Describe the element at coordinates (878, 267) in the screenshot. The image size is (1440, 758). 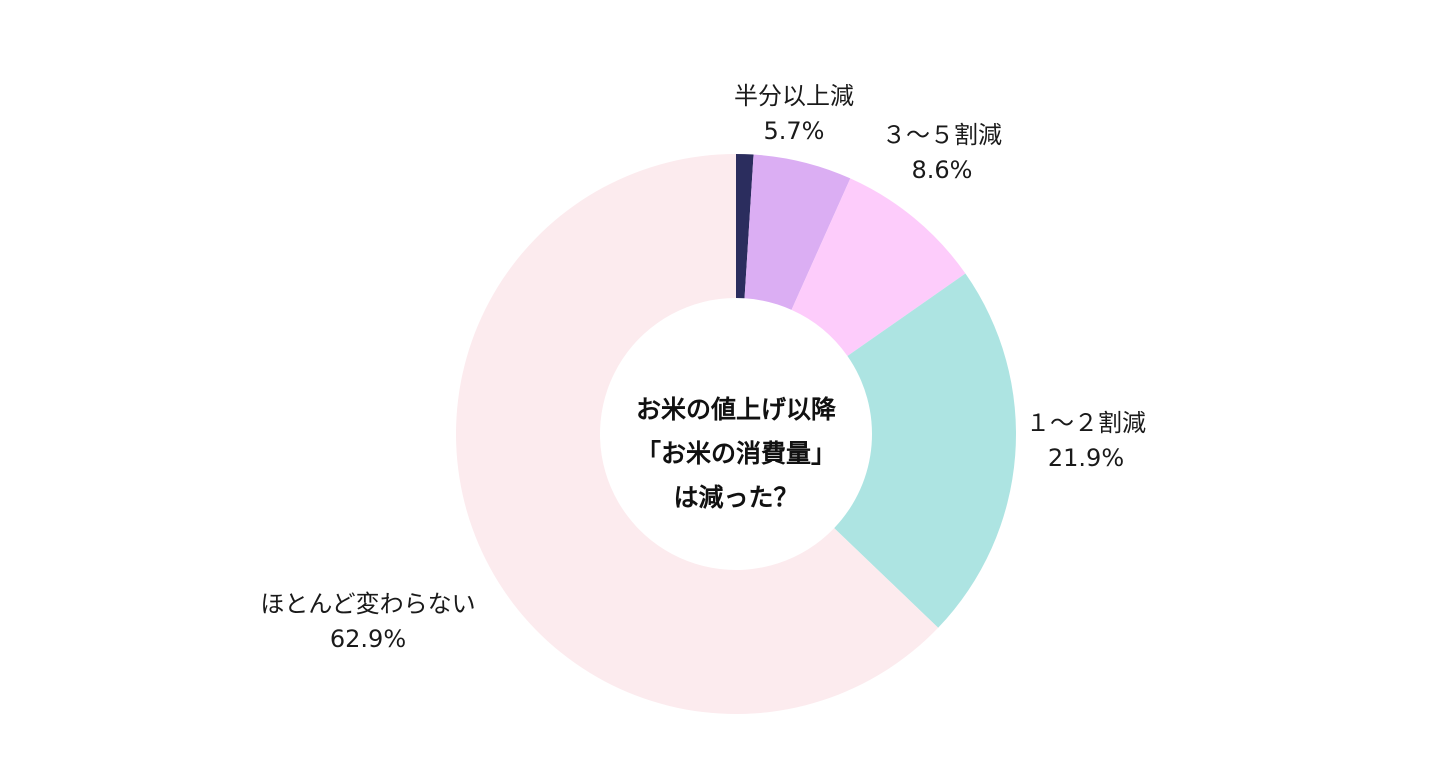
I see `slice-30-50-percent` at that location.